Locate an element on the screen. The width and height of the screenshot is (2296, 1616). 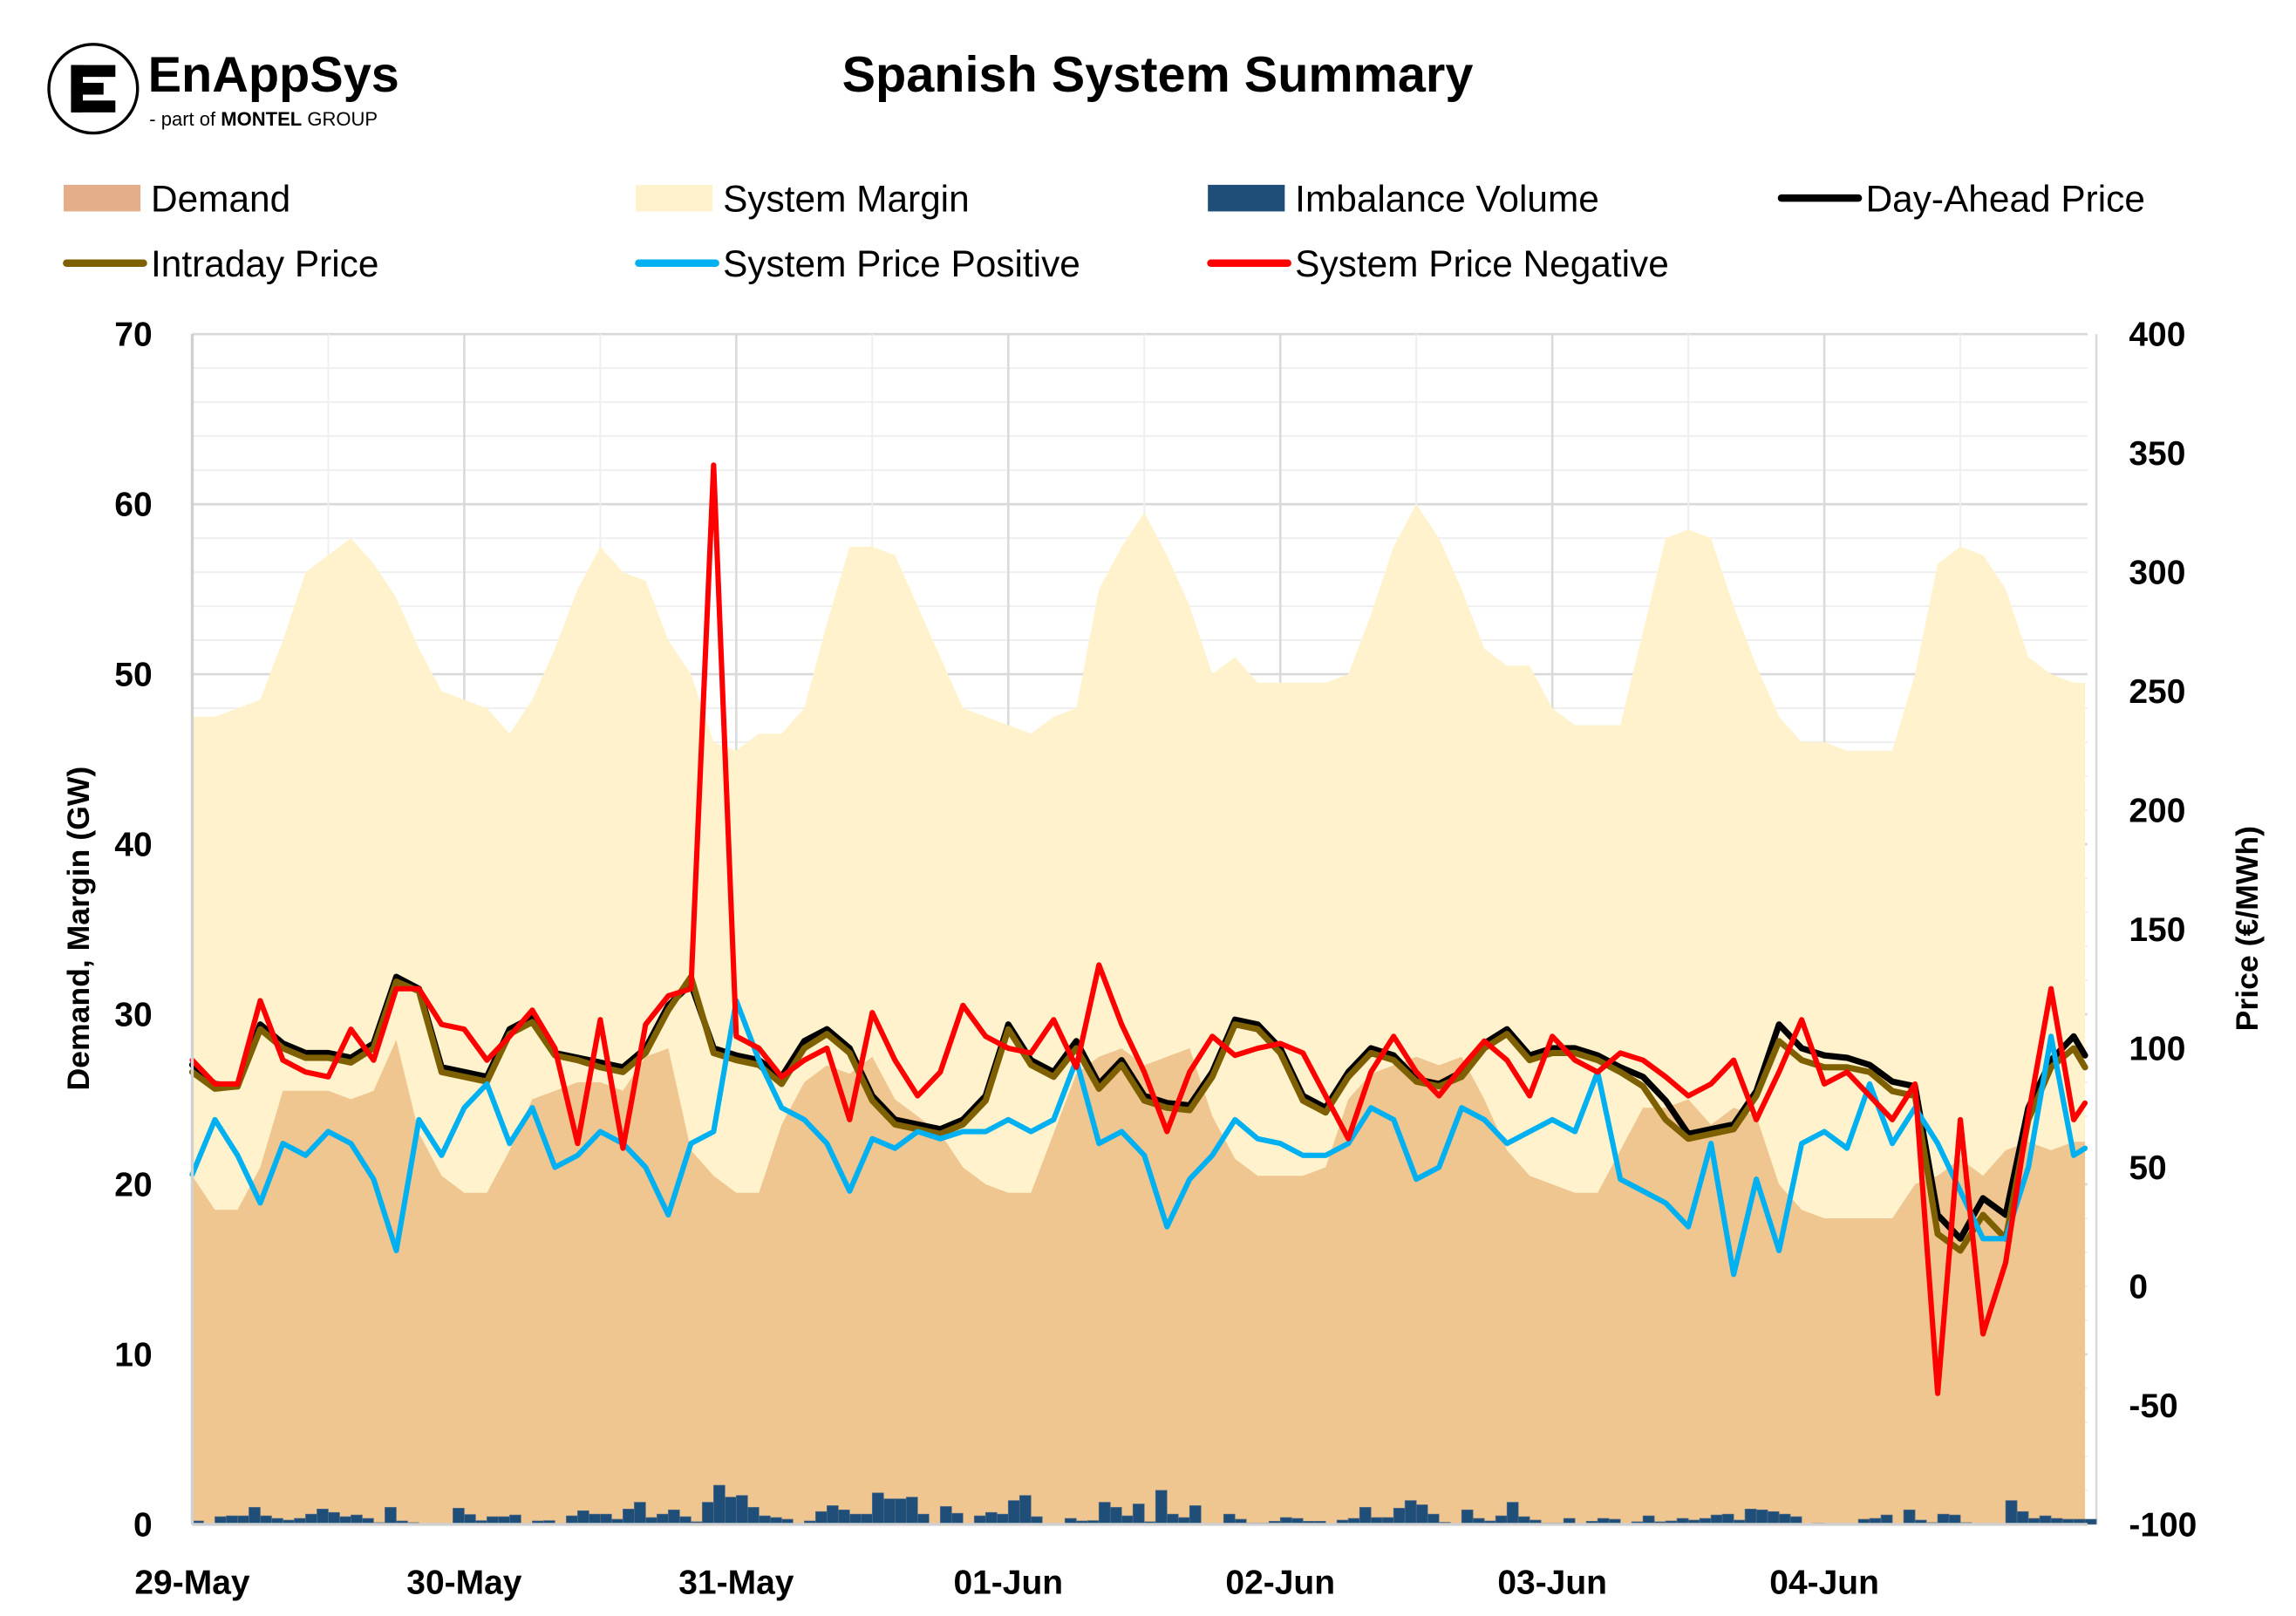
y-axis-label: Demand, Margin (GW) is located at coordinates (78, 929).